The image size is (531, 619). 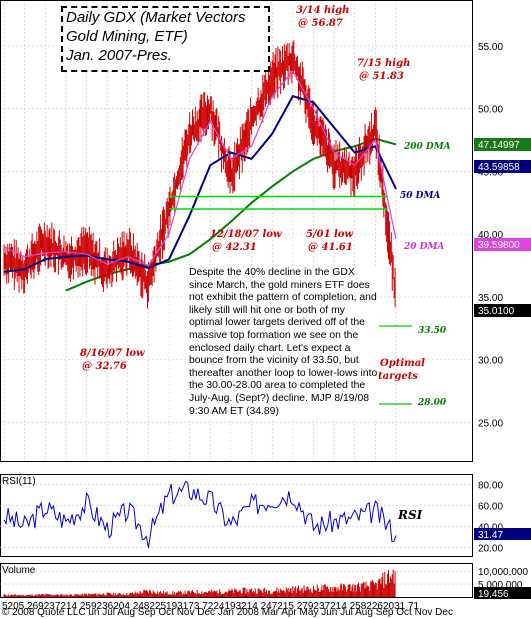 I want to click on rsi-panel-frame, so click(x=236, y=515).